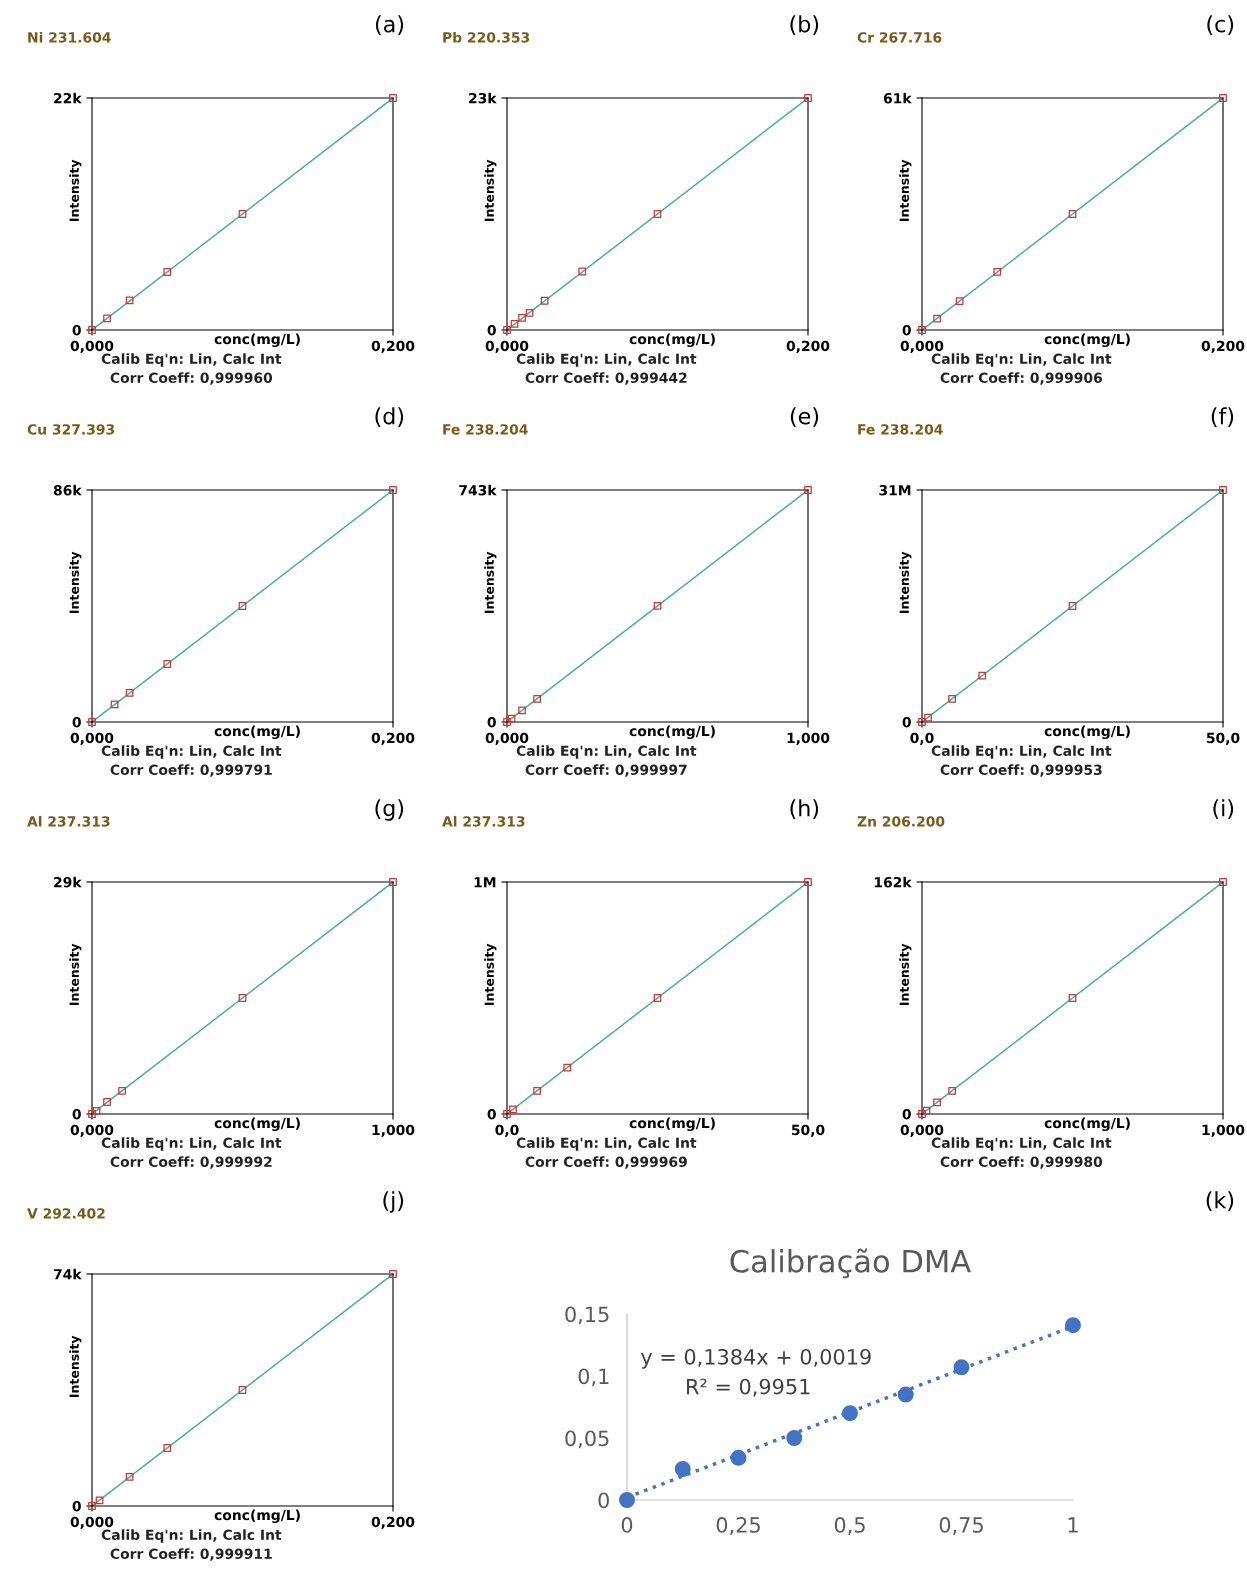  I want to click on text: Corr Coeff: 0,999969, so click(606, 1162).